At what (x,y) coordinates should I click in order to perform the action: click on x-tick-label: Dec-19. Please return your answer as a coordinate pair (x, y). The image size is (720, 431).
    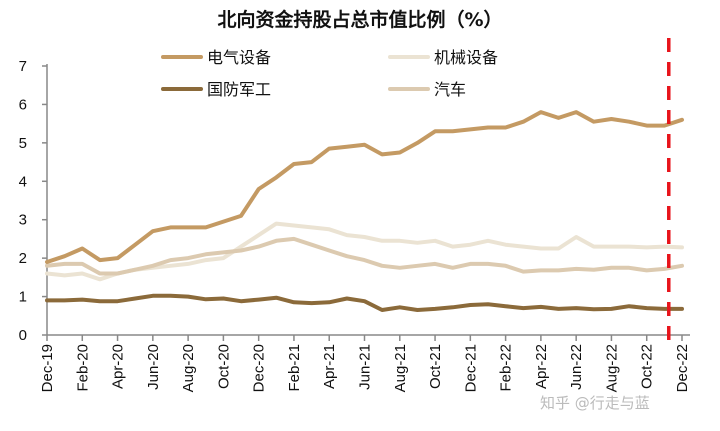
    Looking at the image, I should click on (47, 368).